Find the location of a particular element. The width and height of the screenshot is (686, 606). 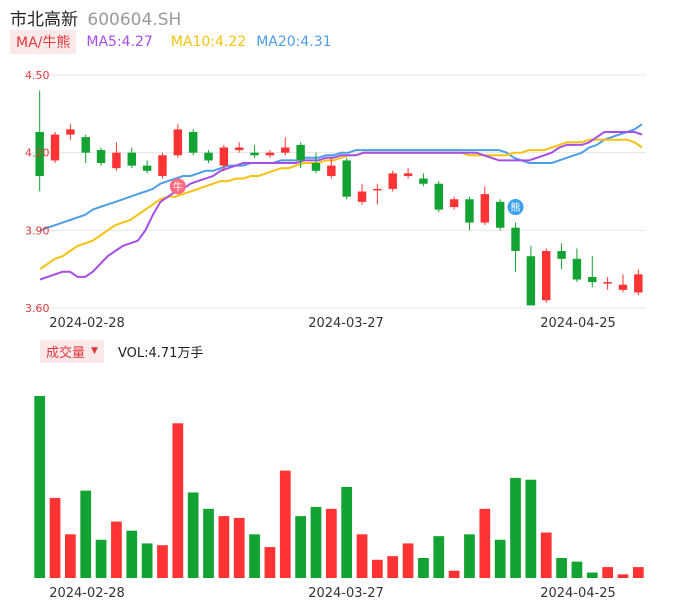

bull-badge-icon is located at coordinates (177, 186).